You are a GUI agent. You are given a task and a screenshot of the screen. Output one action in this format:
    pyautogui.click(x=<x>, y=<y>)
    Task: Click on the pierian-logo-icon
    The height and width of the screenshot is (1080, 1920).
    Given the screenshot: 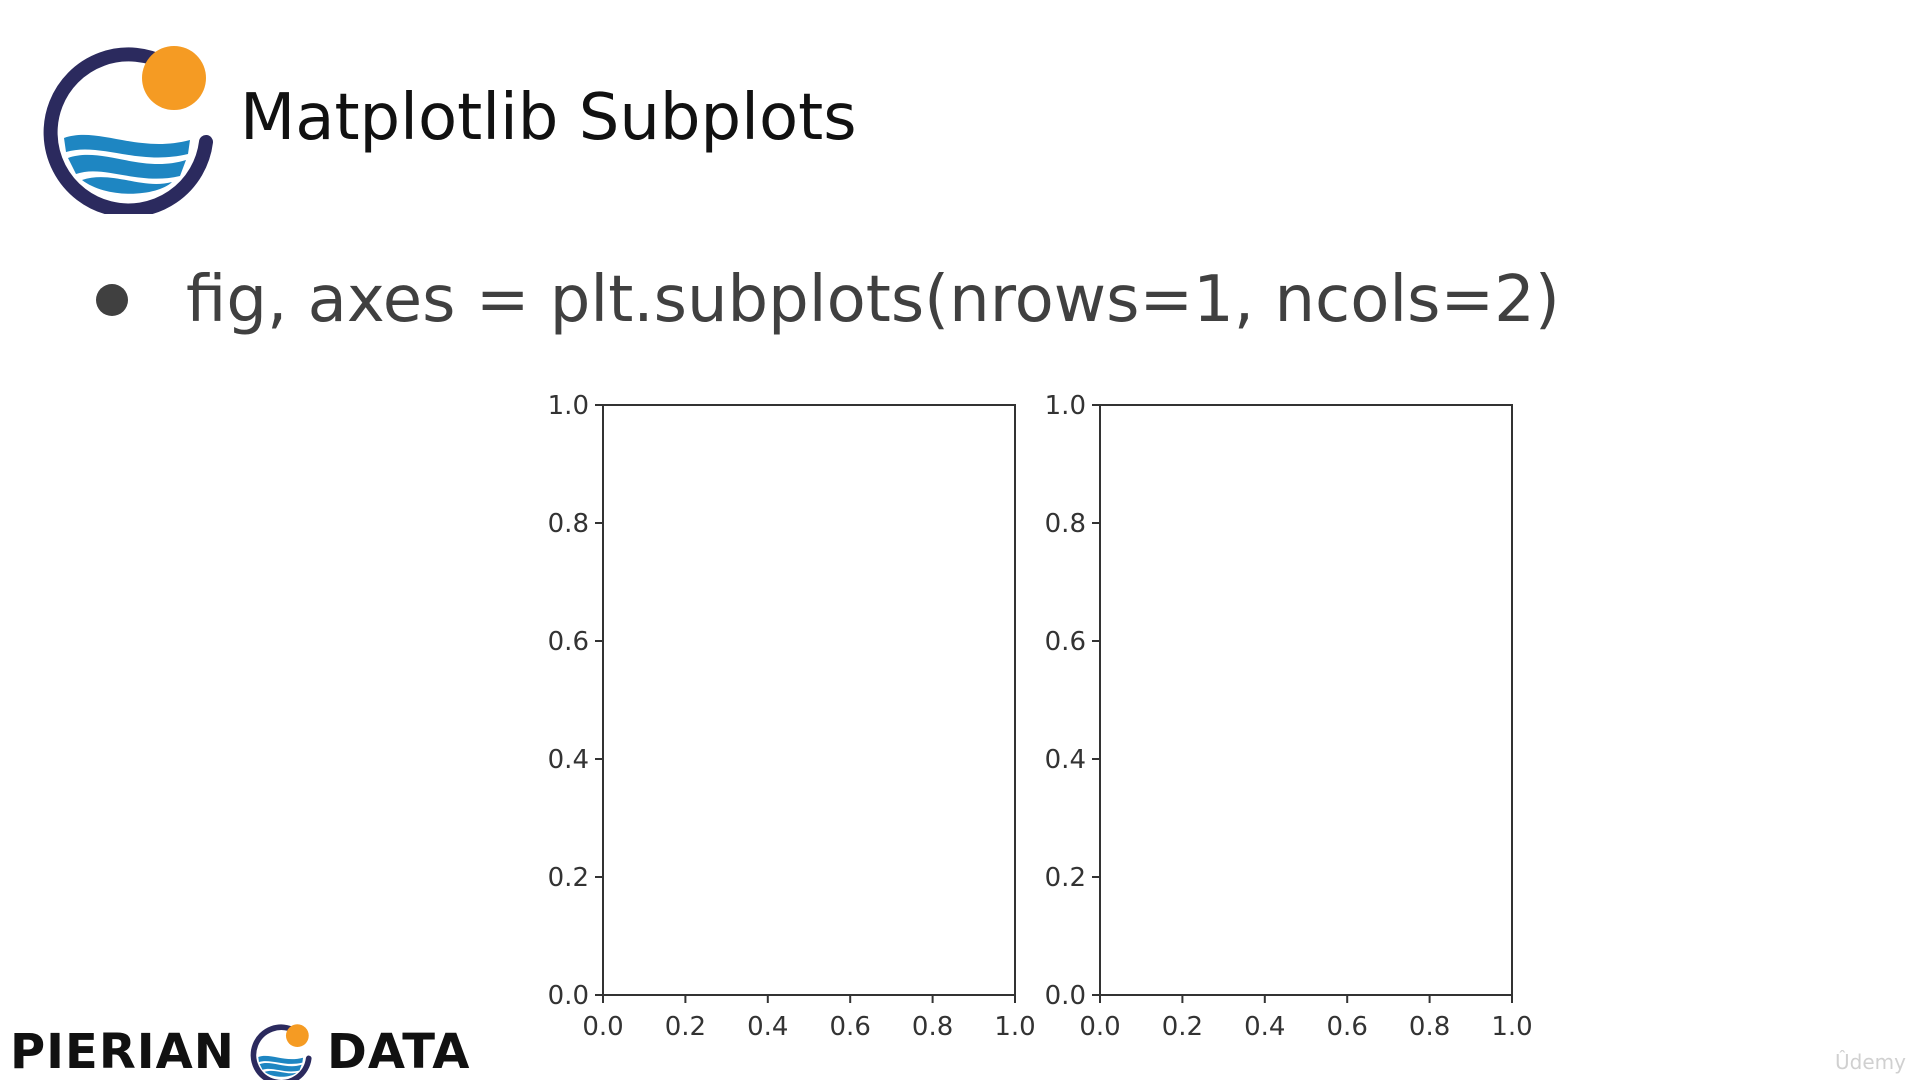 What is the action you would take?
    pyautogui.click(x=128, y=130)
    